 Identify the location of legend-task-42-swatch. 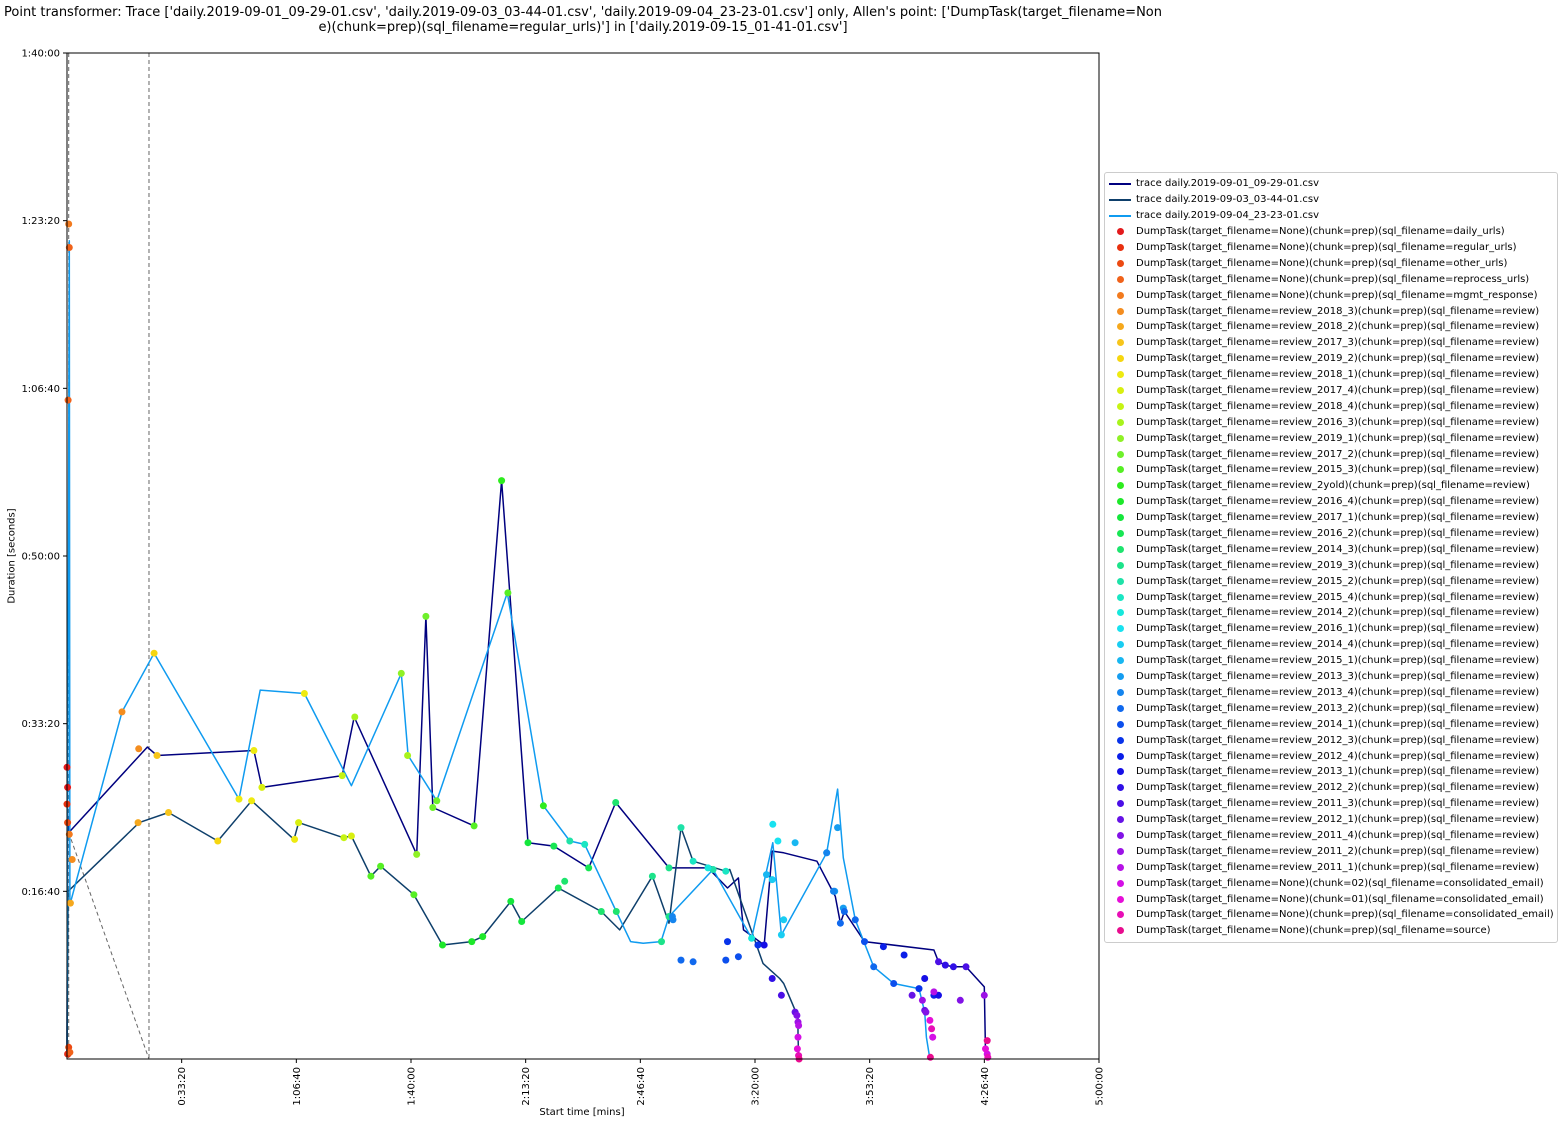
(1120, 883).